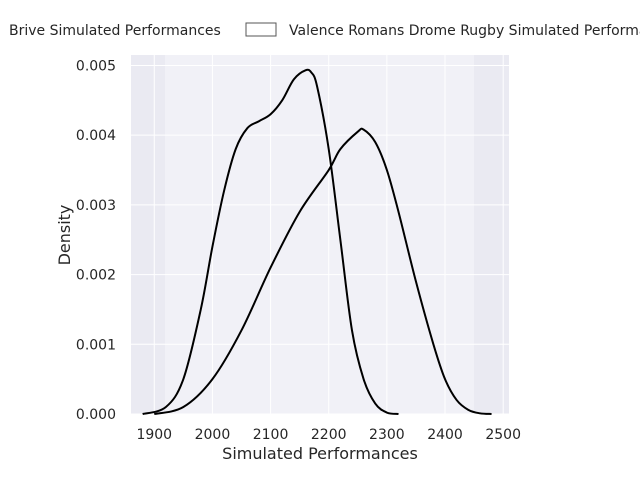 This screenshot has height=480, width=640. What do you see at coordinates (115, 31) in the screenshot?
I see `legend-label-brive: Brive Simulated Performances` at bounding box center [115, 31].